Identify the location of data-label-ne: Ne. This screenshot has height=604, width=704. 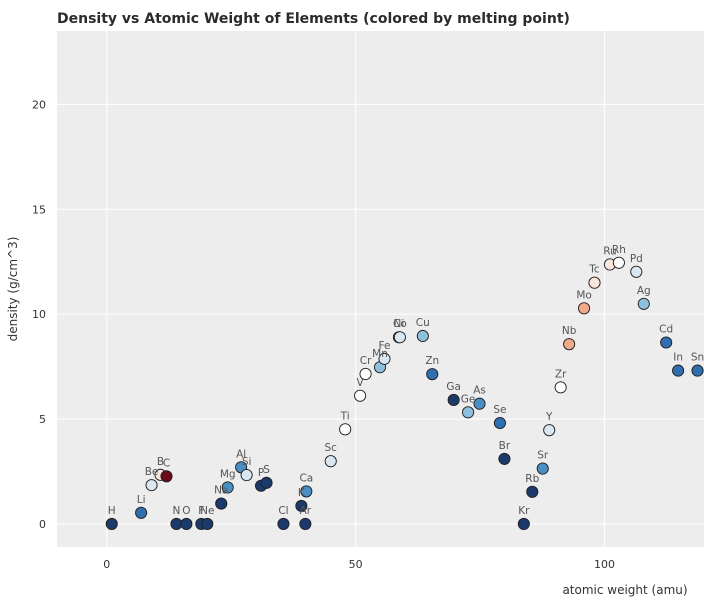
(207, 511).